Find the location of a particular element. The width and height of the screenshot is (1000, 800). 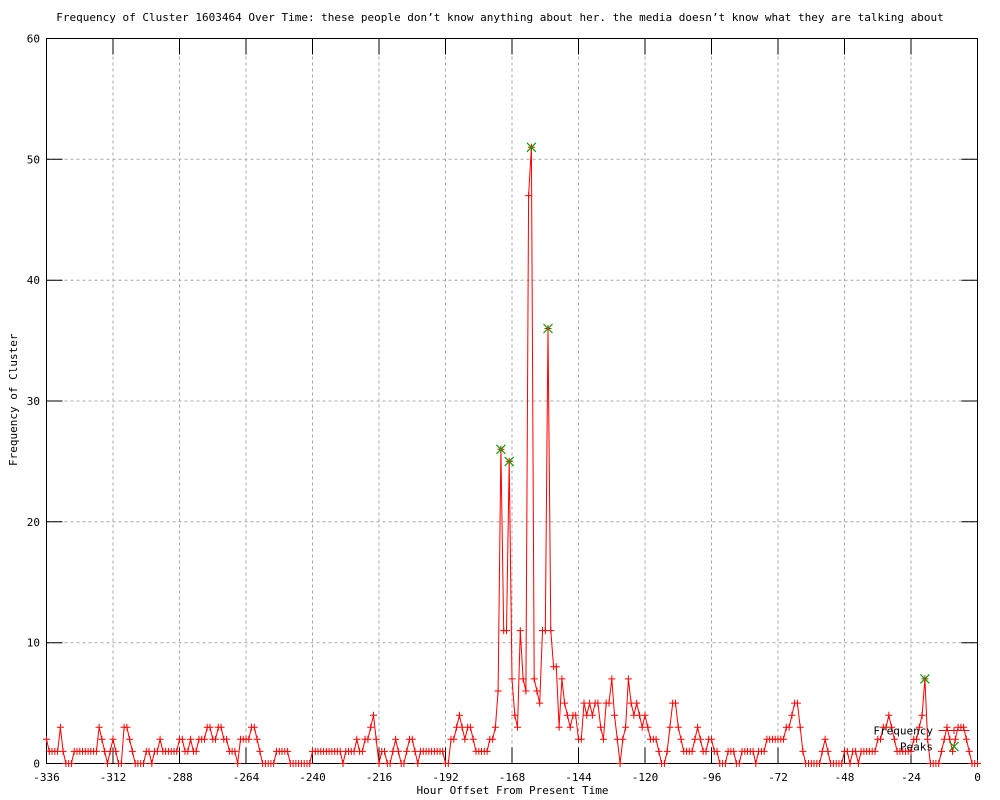

x-tick-label: -288 is located at coordinates (179, 777).